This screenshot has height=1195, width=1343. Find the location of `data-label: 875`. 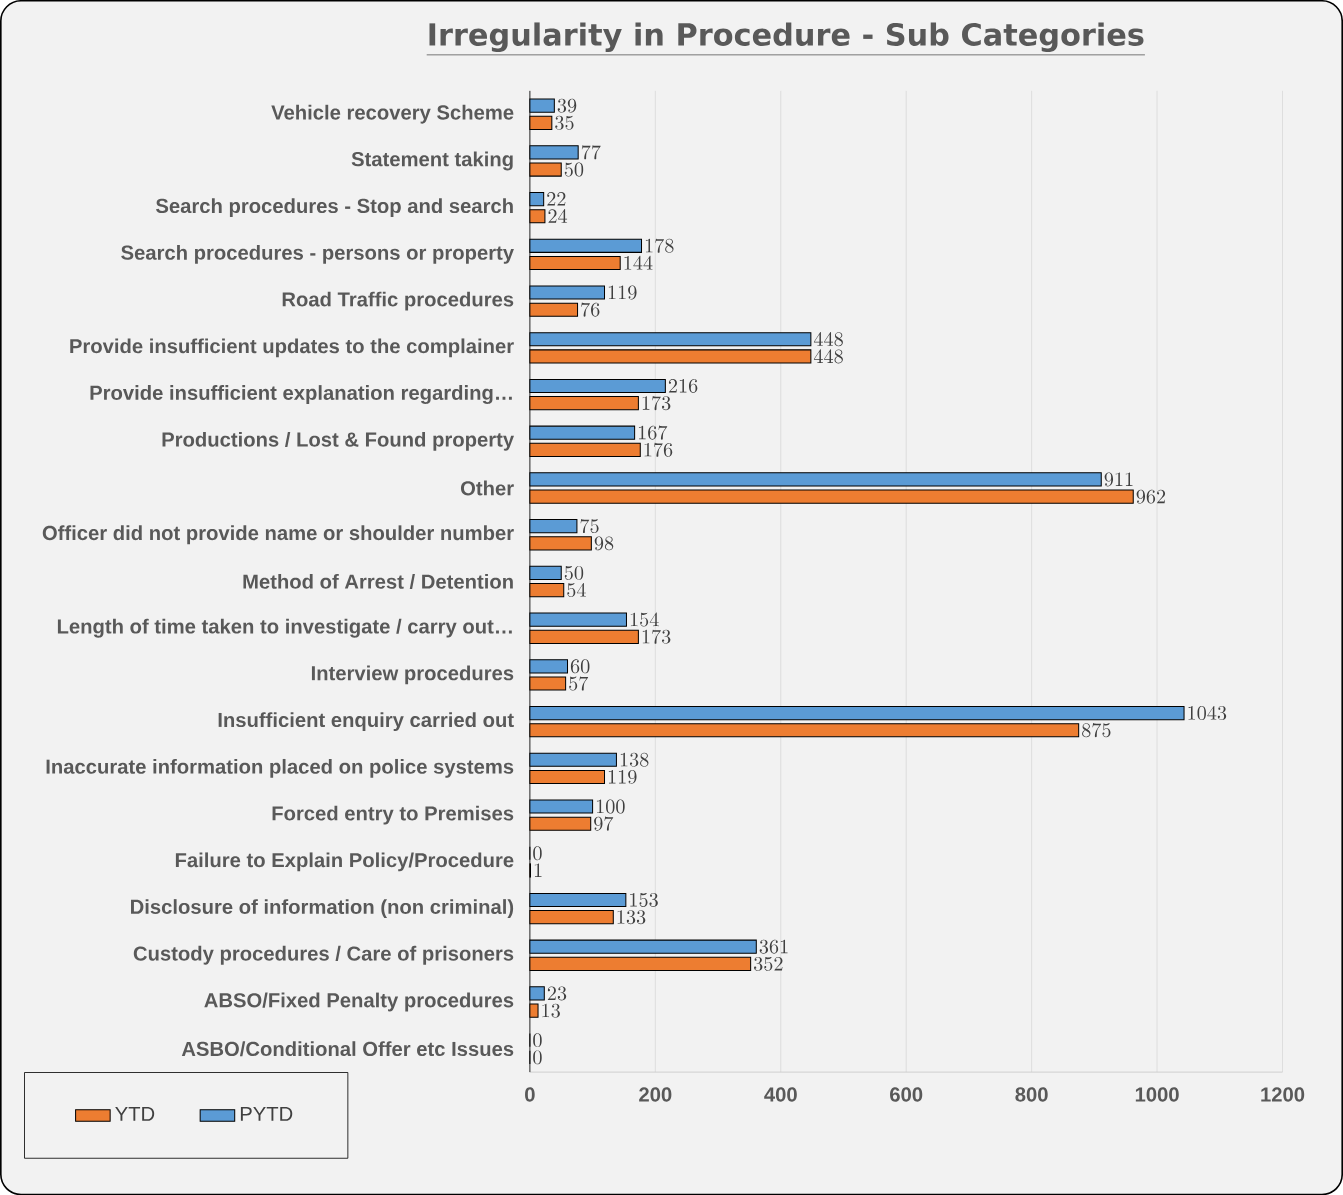

data-label: 875 is located at coordinates (1096, 730).